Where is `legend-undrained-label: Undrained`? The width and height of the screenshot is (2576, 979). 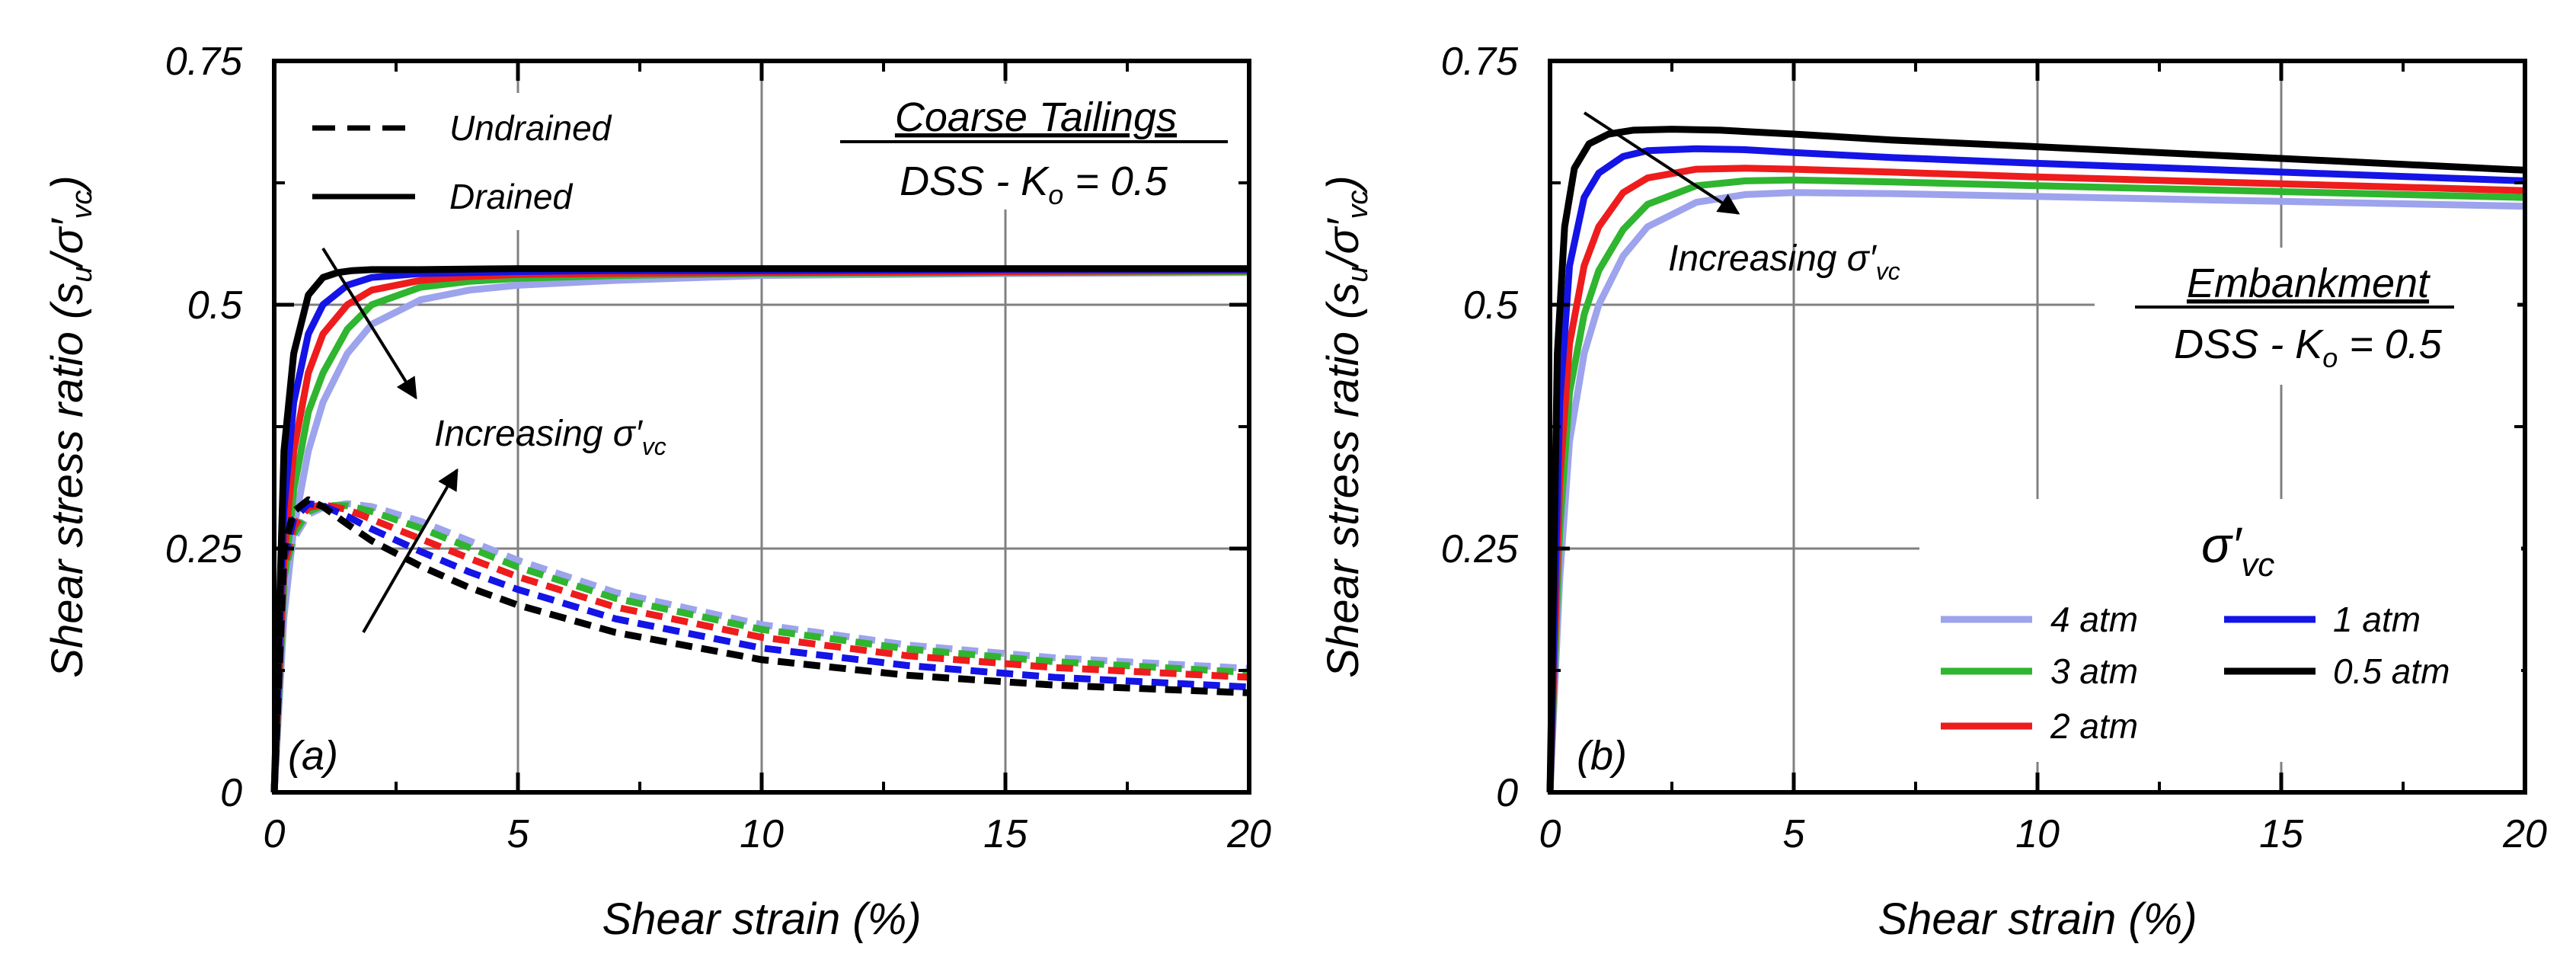
legend-undrained-label: Undrained is located at coordinates (530, 128).